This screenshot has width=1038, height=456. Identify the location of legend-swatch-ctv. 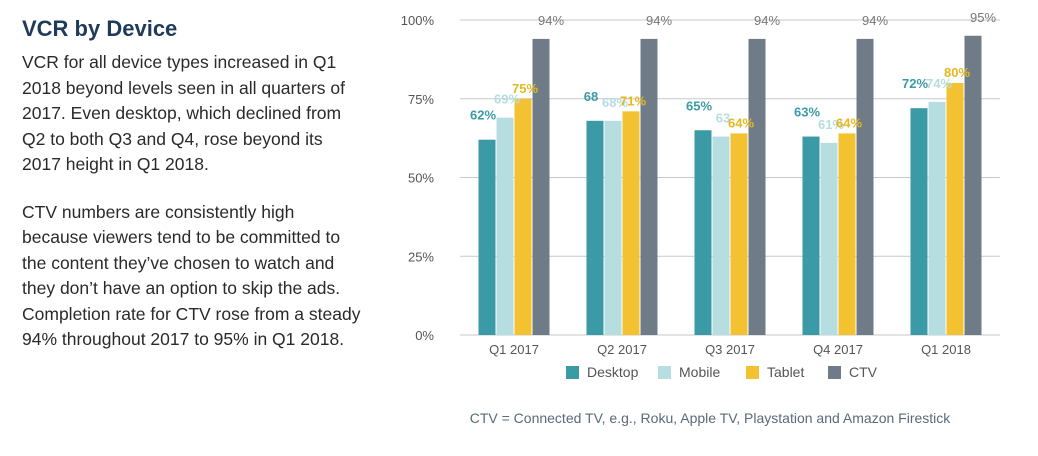
(834, 372).